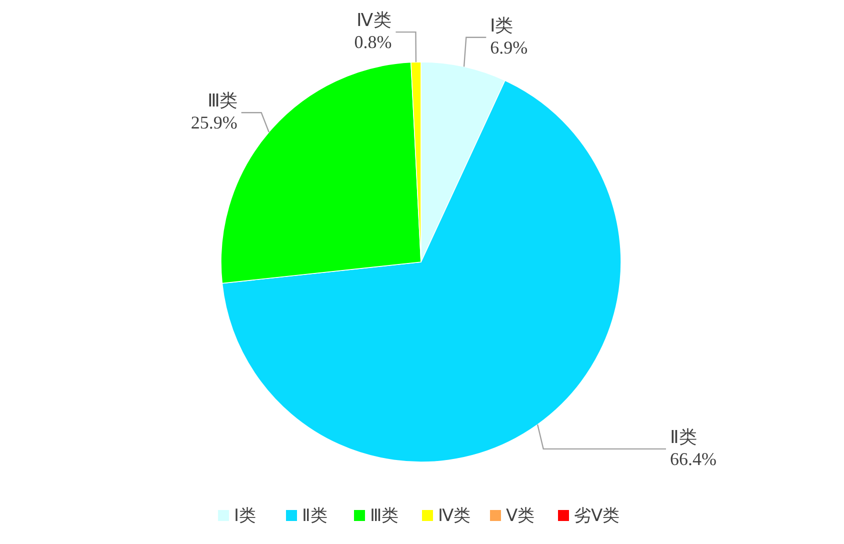  Describe the element at coordinates (597, 516) in the screenshot. I see `legend-label: 劣Ⅴ类` at that location.